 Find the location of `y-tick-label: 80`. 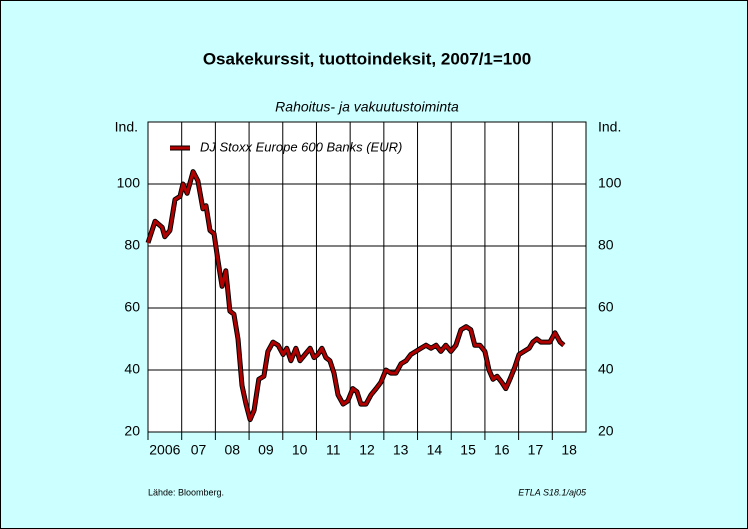

y-tick-label: 80 is located at coordinates (132, 245).